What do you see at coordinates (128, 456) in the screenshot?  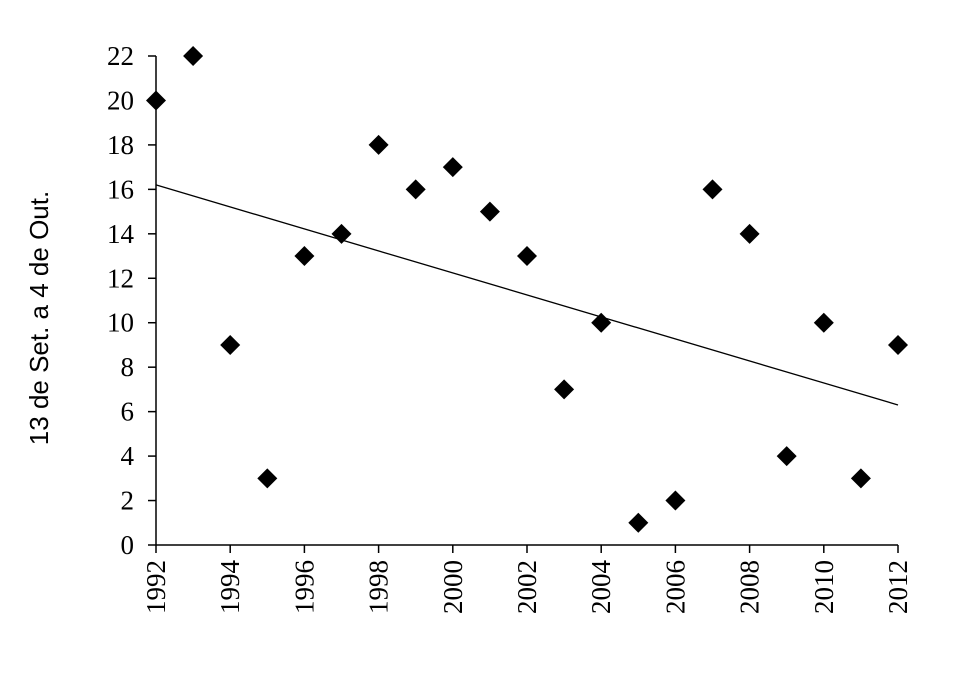 I see `y-tick-label: 4` at bounding box center [128, 456].